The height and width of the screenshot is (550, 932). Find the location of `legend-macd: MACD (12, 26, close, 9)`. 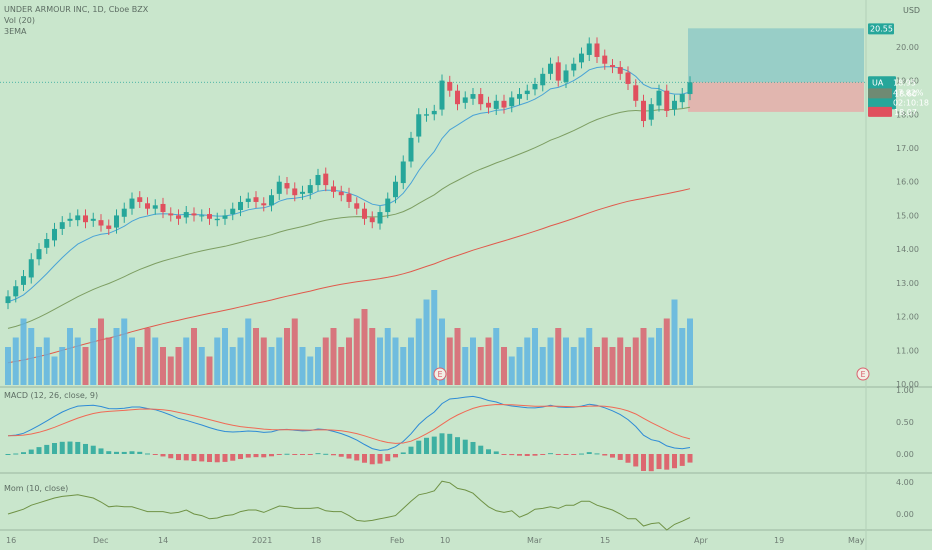

legend-macd: MACD (12, 26, close, 9) is located at coordinates (51, 395).